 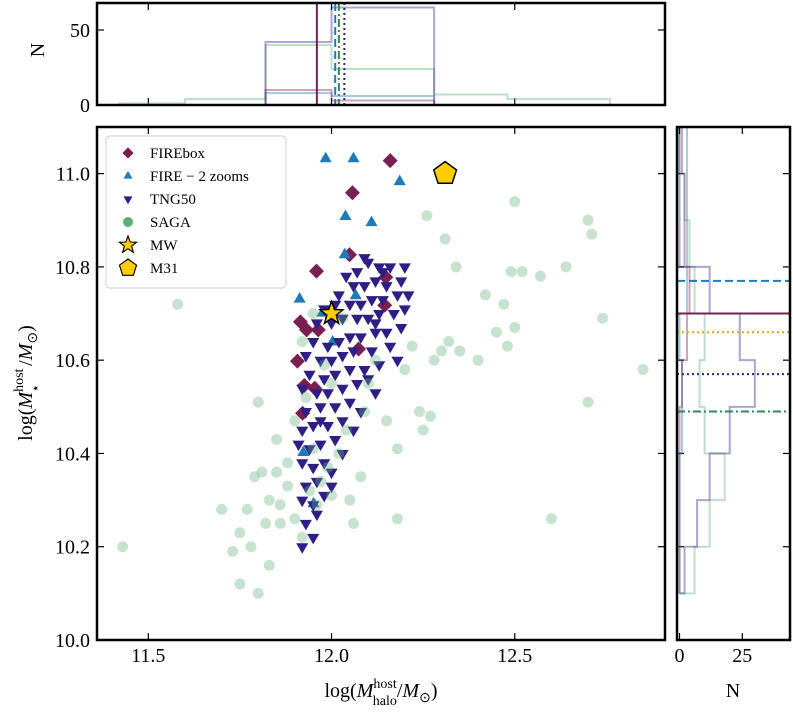 I want to click on legend: FIREbox FIRE − 2 zooms TNG50 SAGA MW M31, so click(x=196, y=212).